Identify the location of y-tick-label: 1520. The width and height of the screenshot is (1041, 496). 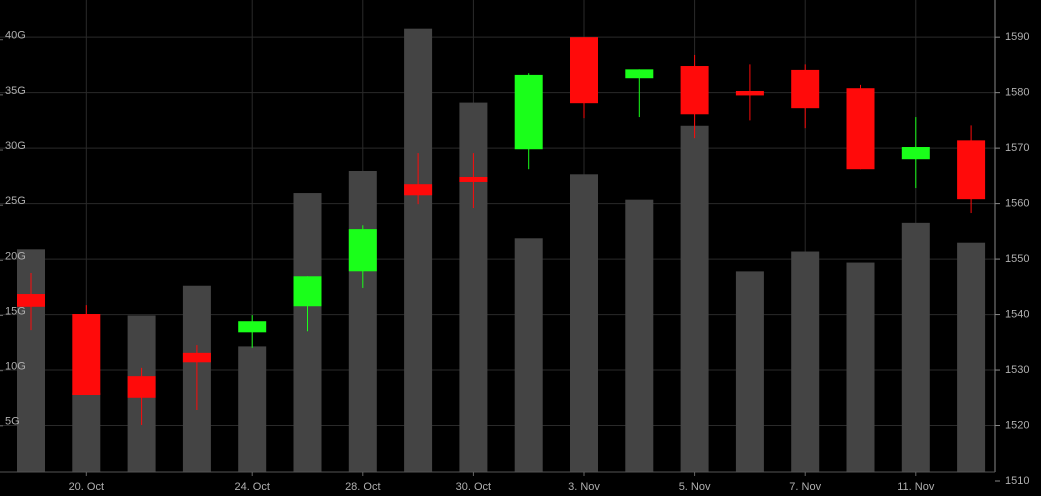
(1017, 425).